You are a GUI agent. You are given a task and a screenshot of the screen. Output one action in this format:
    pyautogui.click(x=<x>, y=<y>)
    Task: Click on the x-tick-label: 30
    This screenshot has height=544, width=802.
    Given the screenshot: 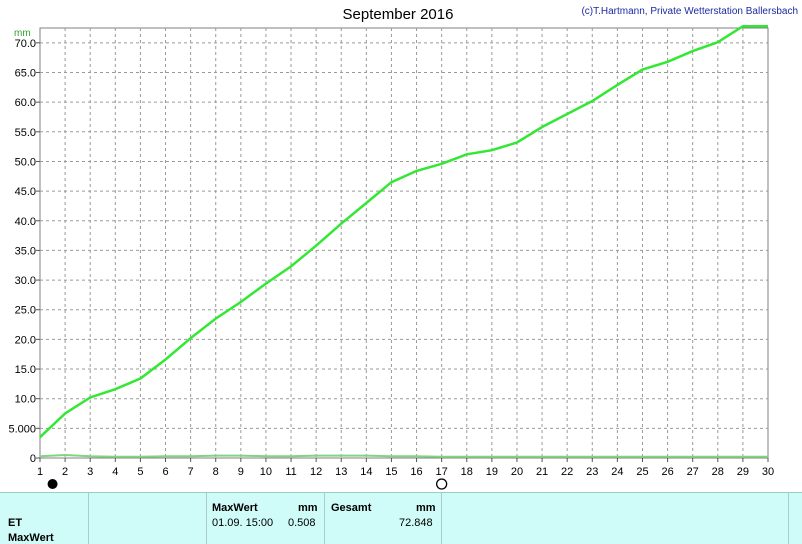 What is the action you would take?
    pyautogui.click(x=768, y=472)
    